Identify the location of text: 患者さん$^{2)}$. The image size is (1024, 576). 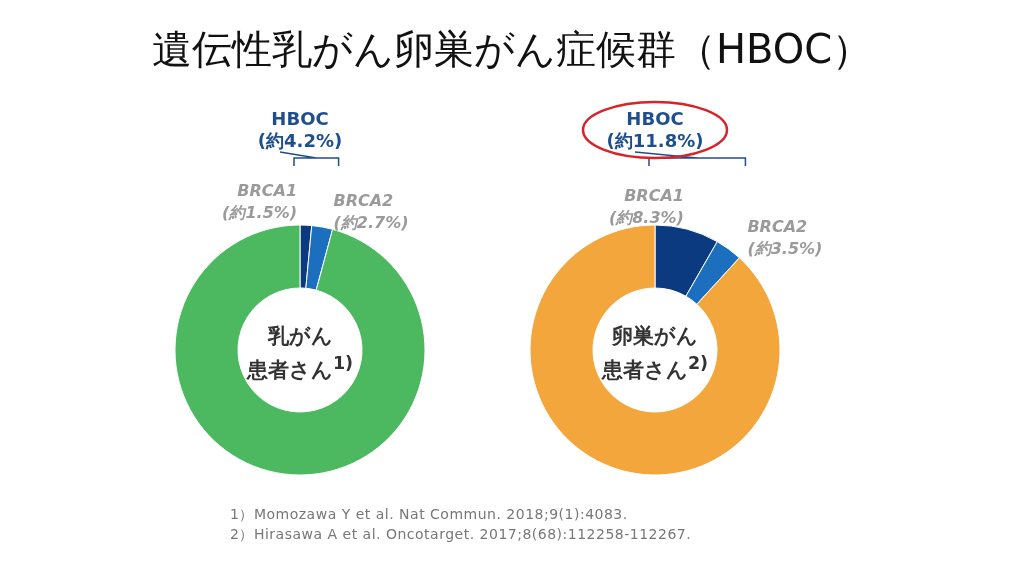
(655, 367).